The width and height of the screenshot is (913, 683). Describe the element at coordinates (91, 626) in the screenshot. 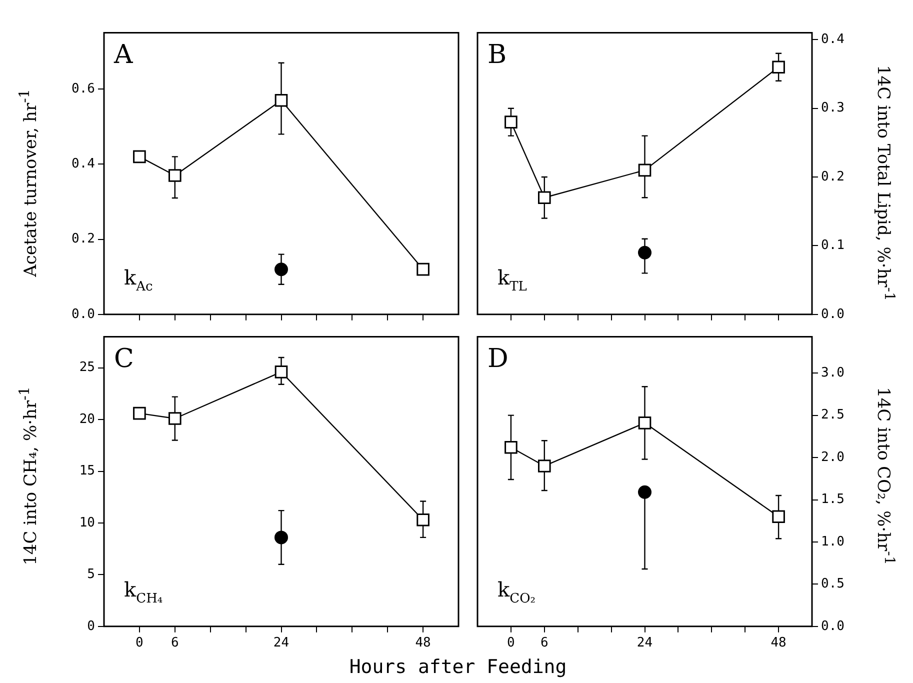

I see `y-tick-label: 0` at that location.